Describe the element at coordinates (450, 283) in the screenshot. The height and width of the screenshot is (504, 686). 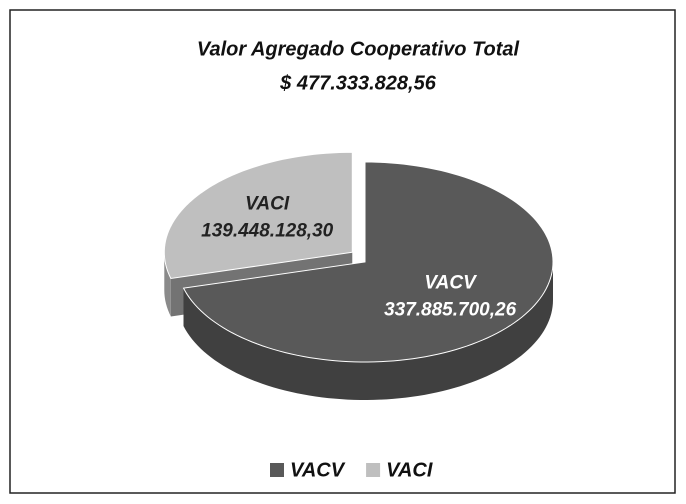
I see `data-label-category: VACV` at that location.